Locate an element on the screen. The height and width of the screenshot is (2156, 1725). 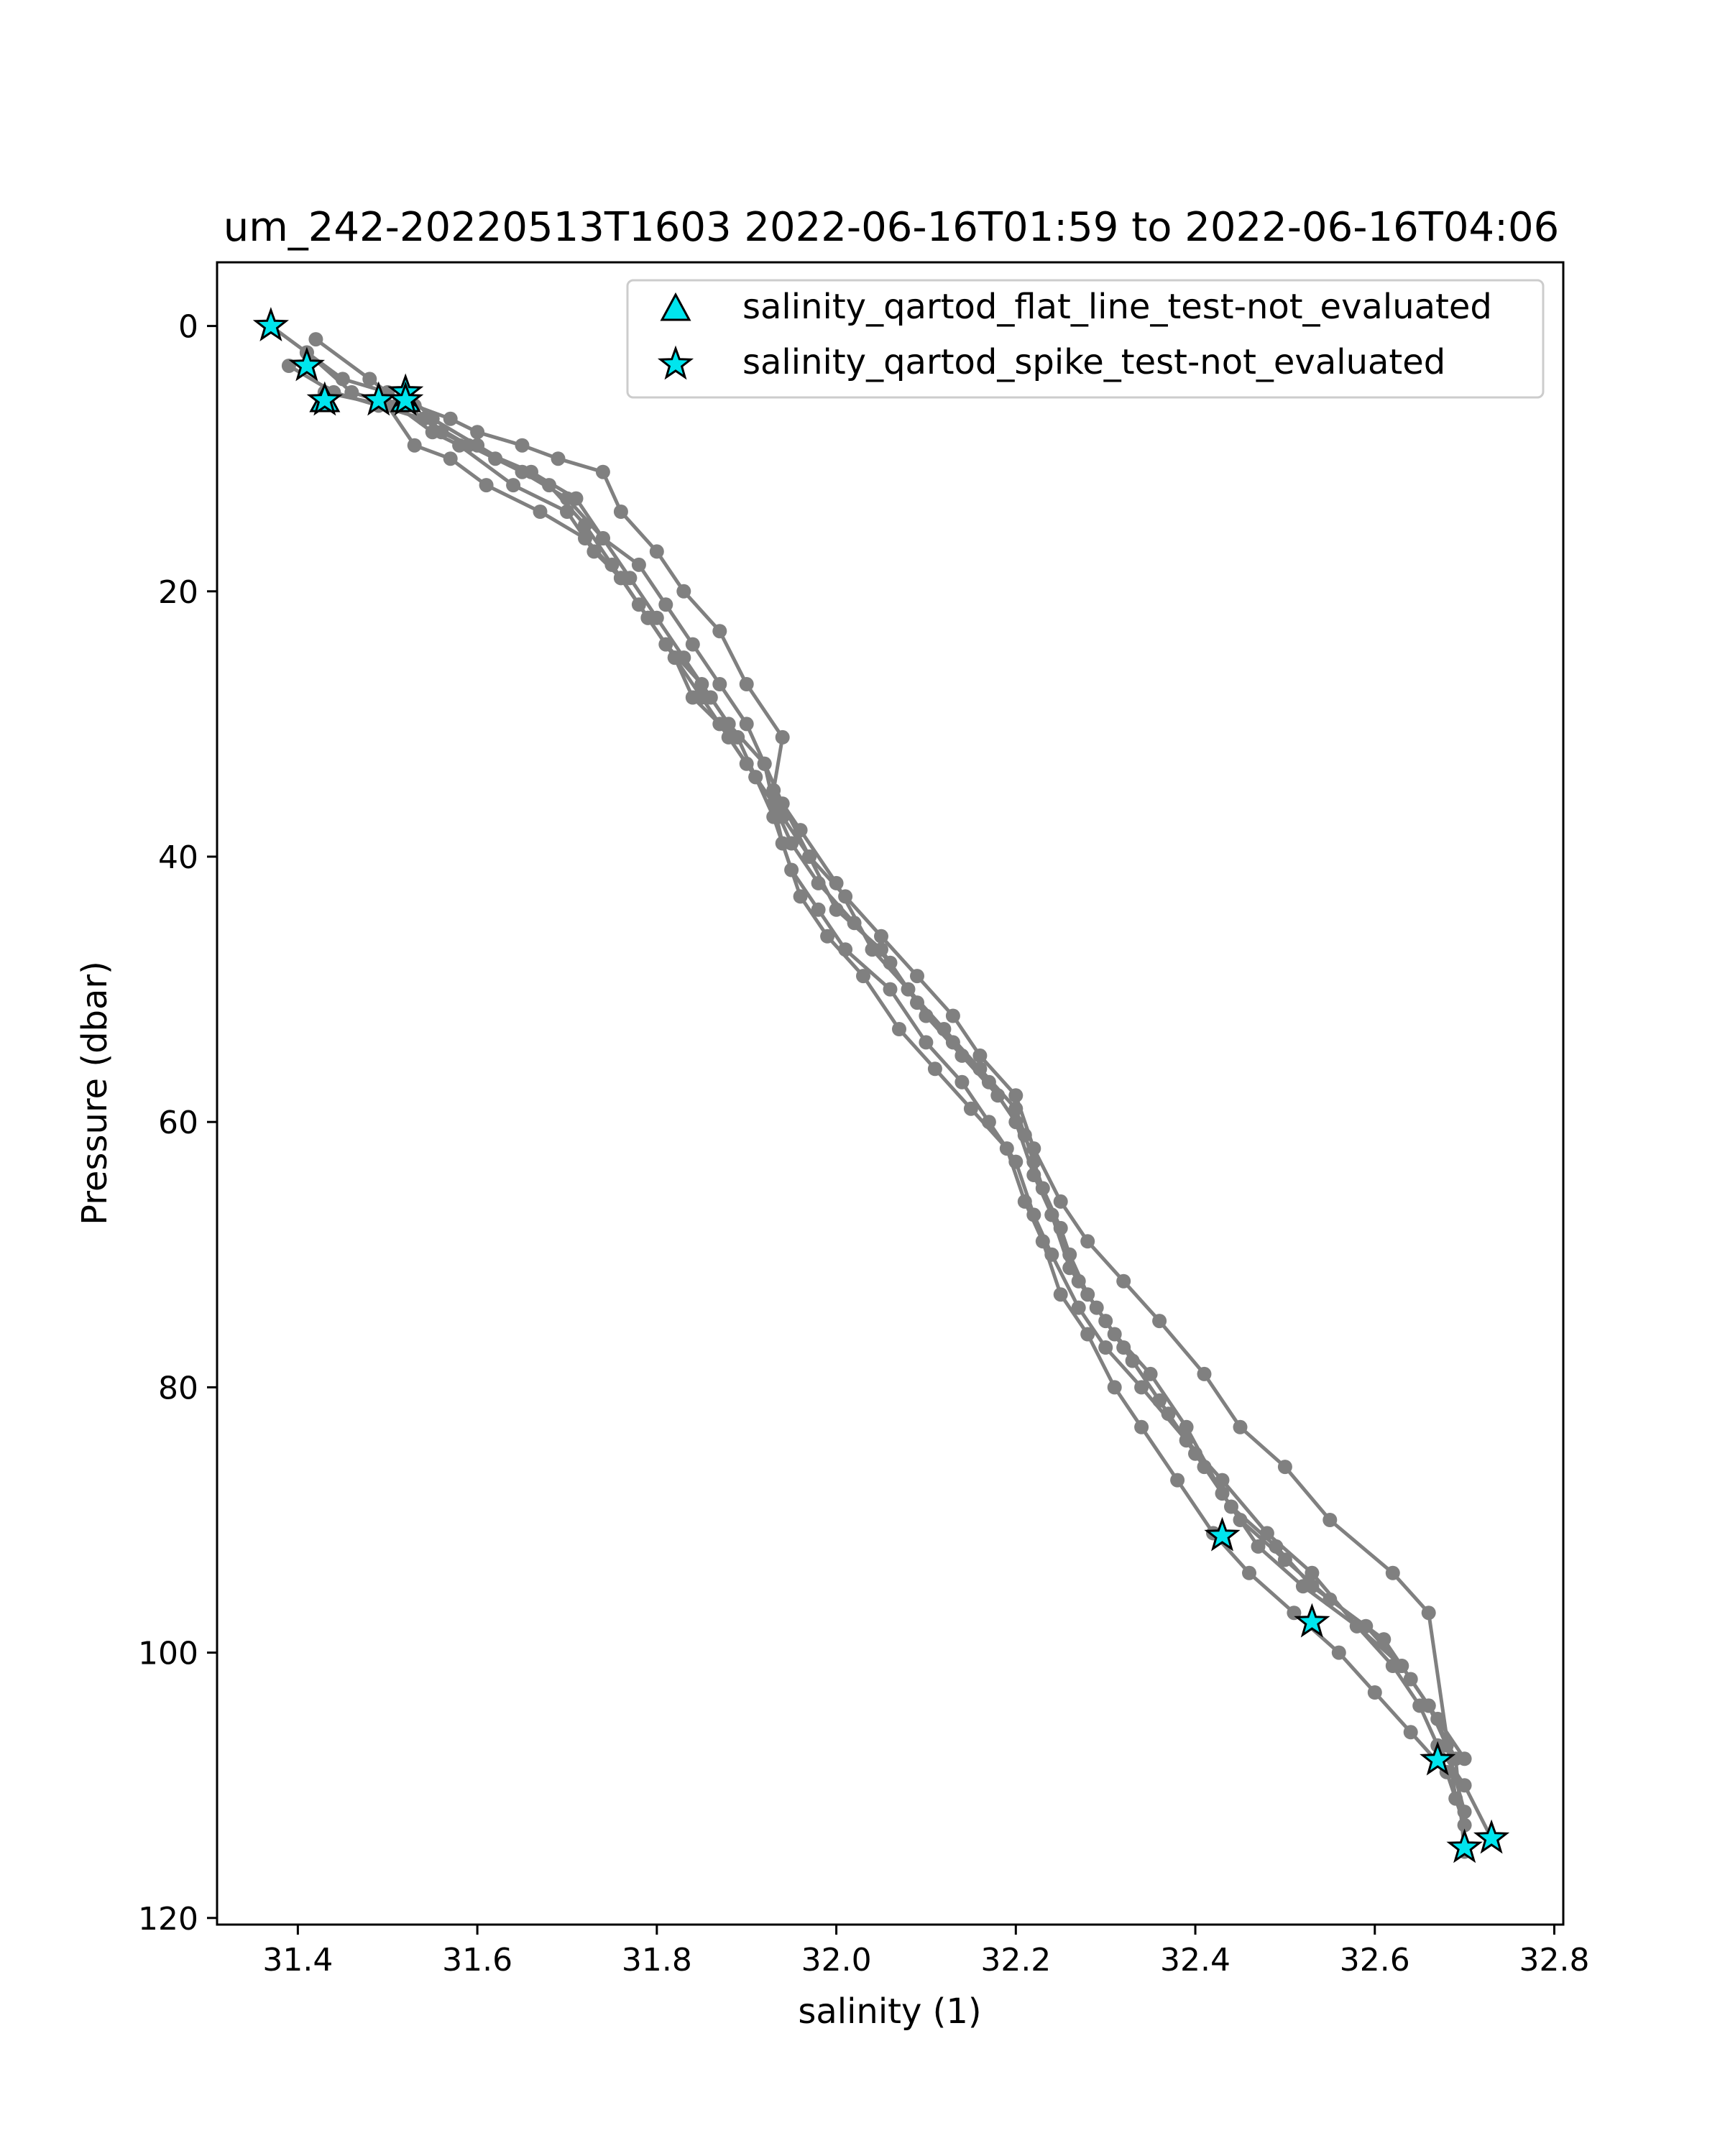
x-tick-label: 32.4 is located at coordinates (1195, 1960).